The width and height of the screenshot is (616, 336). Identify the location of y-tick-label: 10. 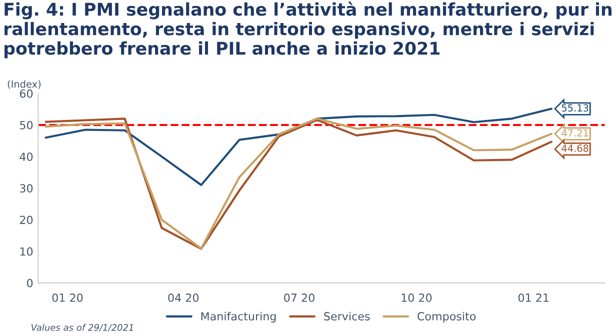
(26, 251).